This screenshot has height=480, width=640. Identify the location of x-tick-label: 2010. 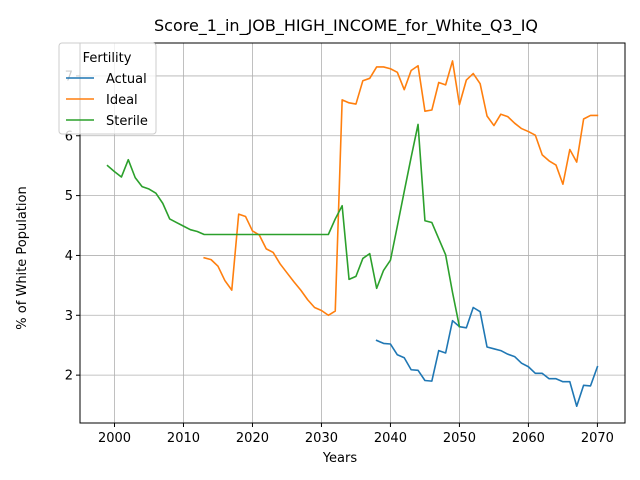
(183, 438).